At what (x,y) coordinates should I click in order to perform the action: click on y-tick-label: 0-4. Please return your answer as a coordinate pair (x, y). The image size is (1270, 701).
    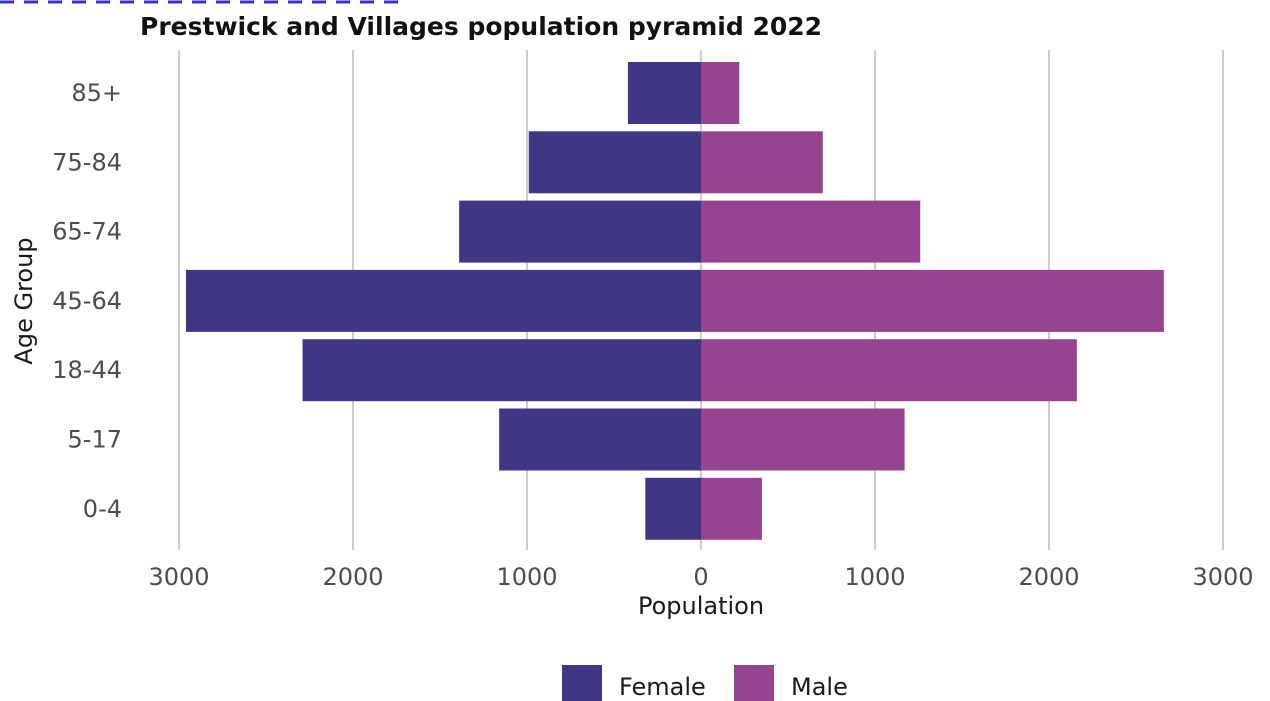
    Looking at the image, I should click on (102, 509).